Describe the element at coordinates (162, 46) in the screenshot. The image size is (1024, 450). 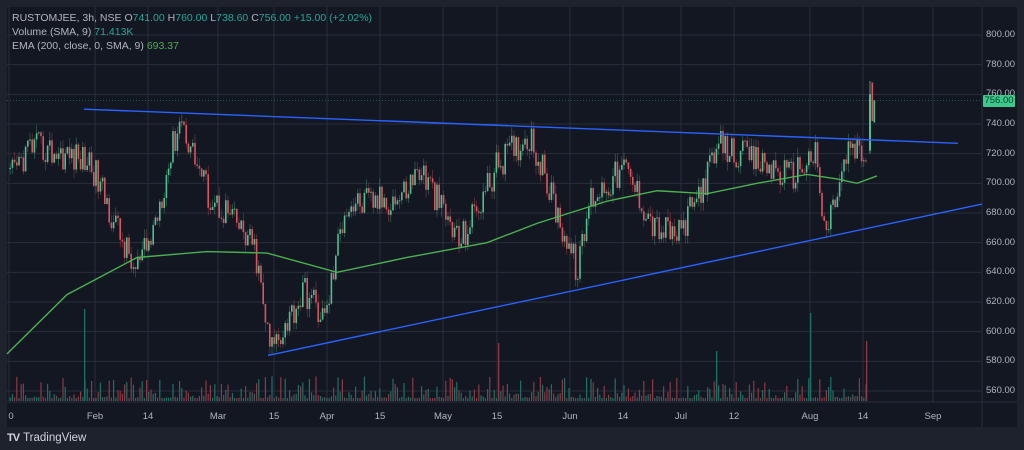
I see `ema-indicator-value: 693.37` at that location.